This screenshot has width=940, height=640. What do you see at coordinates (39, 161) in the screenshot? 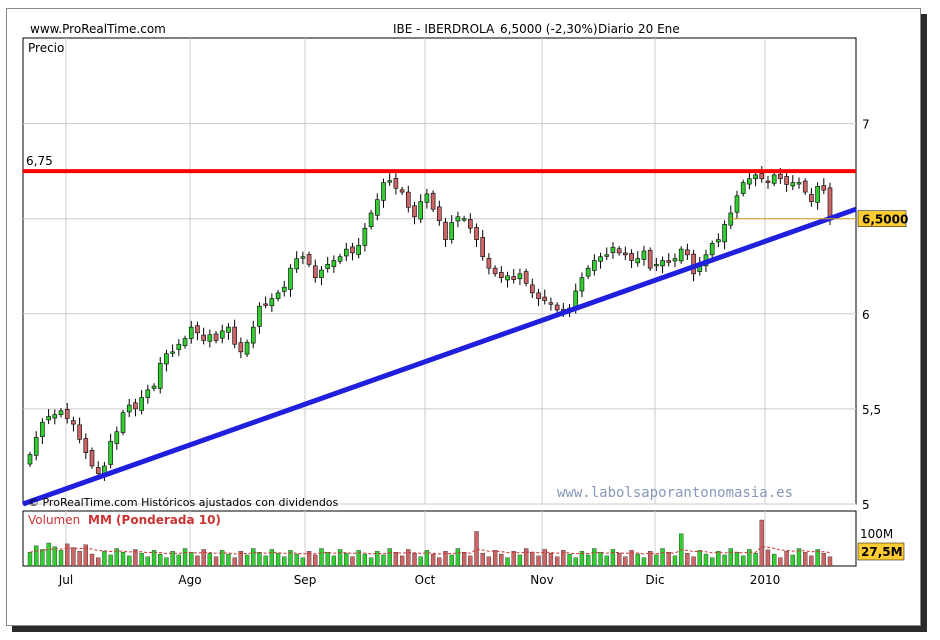
I see `resistance-label: 6,75` at bounding box center [39, 161].